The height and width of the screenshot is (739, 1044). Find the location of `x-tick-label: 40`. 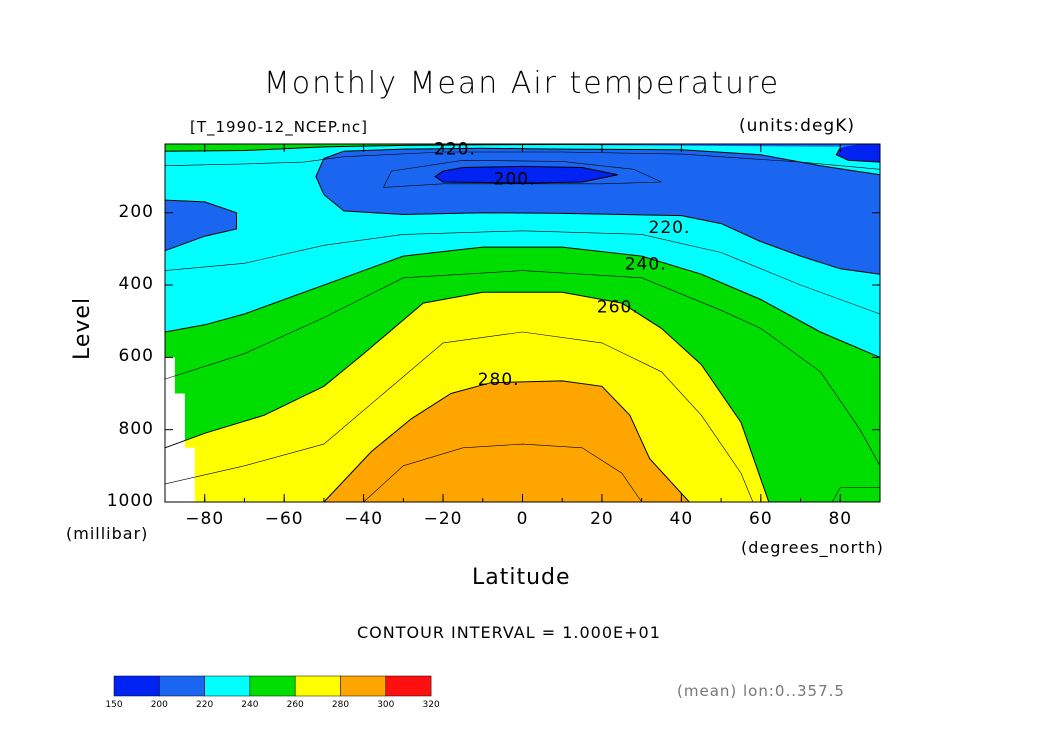

x-tick-label: 40 is located at coordinates (681, 519).